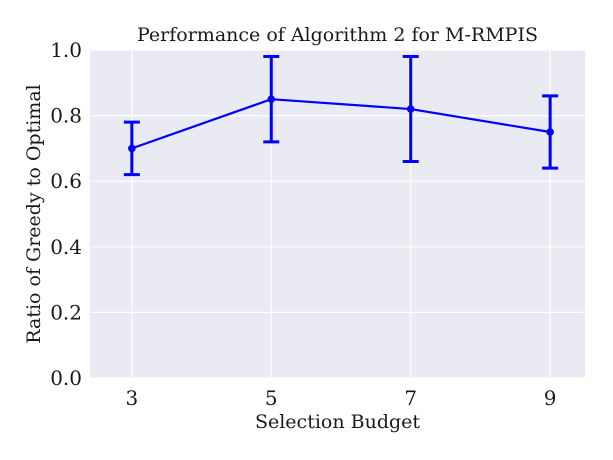  What do you see at coordinates (66, 116) in the screenshot?
I see `y-tick-label: 0.8` at bounding box center [66, 116].